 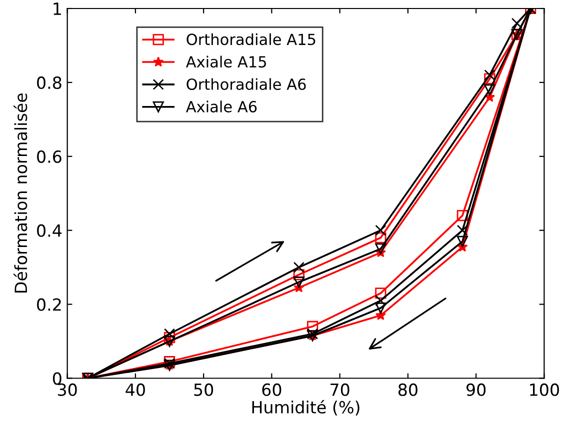 I want to click on legend-label: Orthoradiale A15, so click(x=251, y=39).